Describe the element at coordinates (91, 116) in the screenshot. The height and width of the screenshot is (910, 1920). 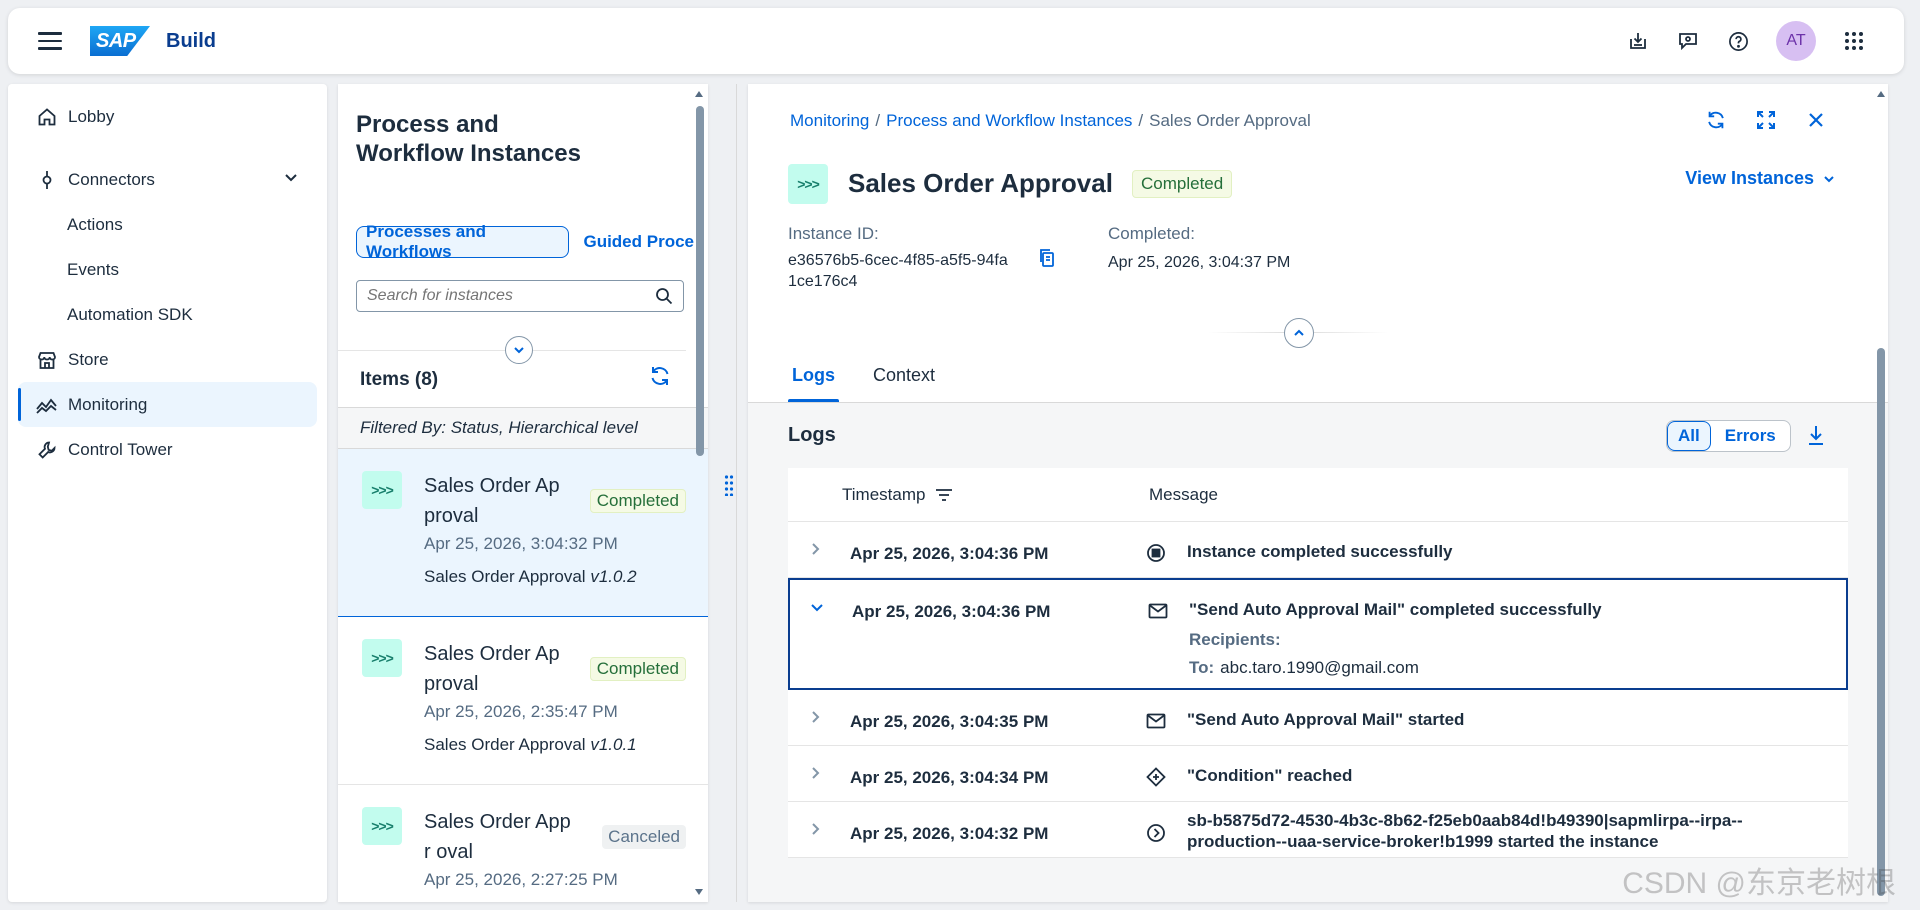
I see `nav-item-label: Lobby` at that location.